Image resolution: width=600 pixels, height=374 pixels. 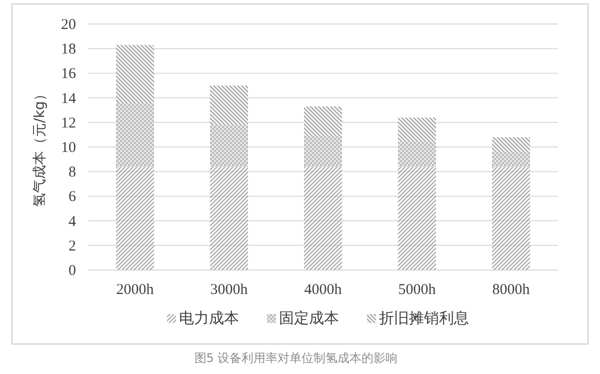 What do you see at coordinates (68, 123) in the screenshot?
I see `y-tick-label: 12` at bounding box center [68, 123].